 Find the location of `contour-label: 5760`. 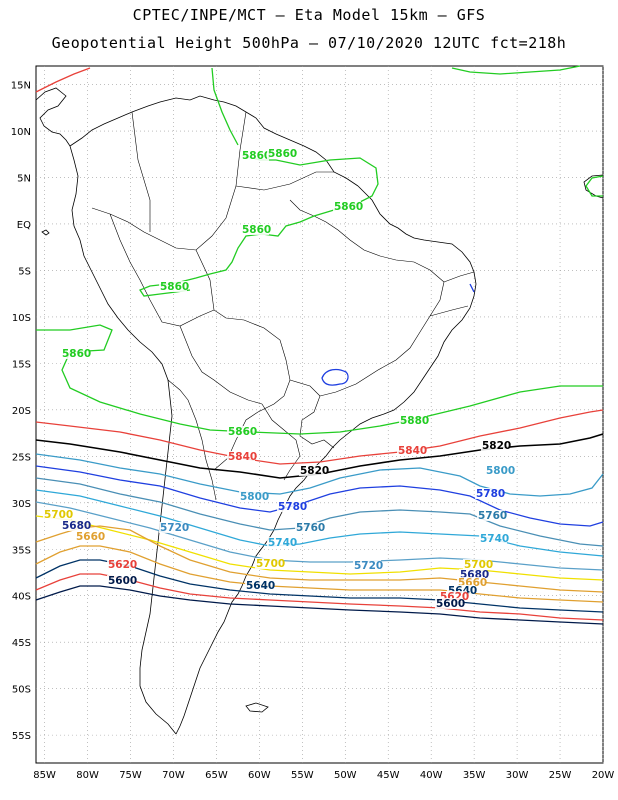

contour-label: 5760 is located at coordinates (492, 516).